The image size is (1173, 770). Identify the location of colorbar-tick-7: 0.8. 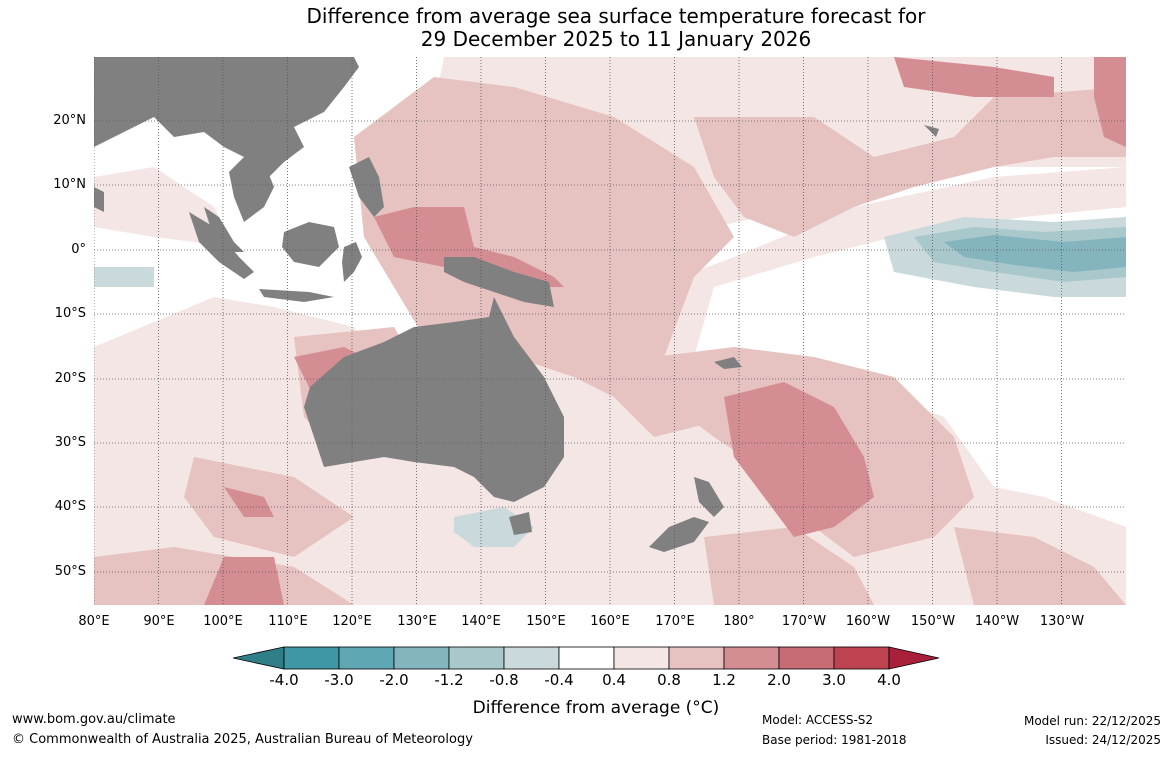
(669, 680).